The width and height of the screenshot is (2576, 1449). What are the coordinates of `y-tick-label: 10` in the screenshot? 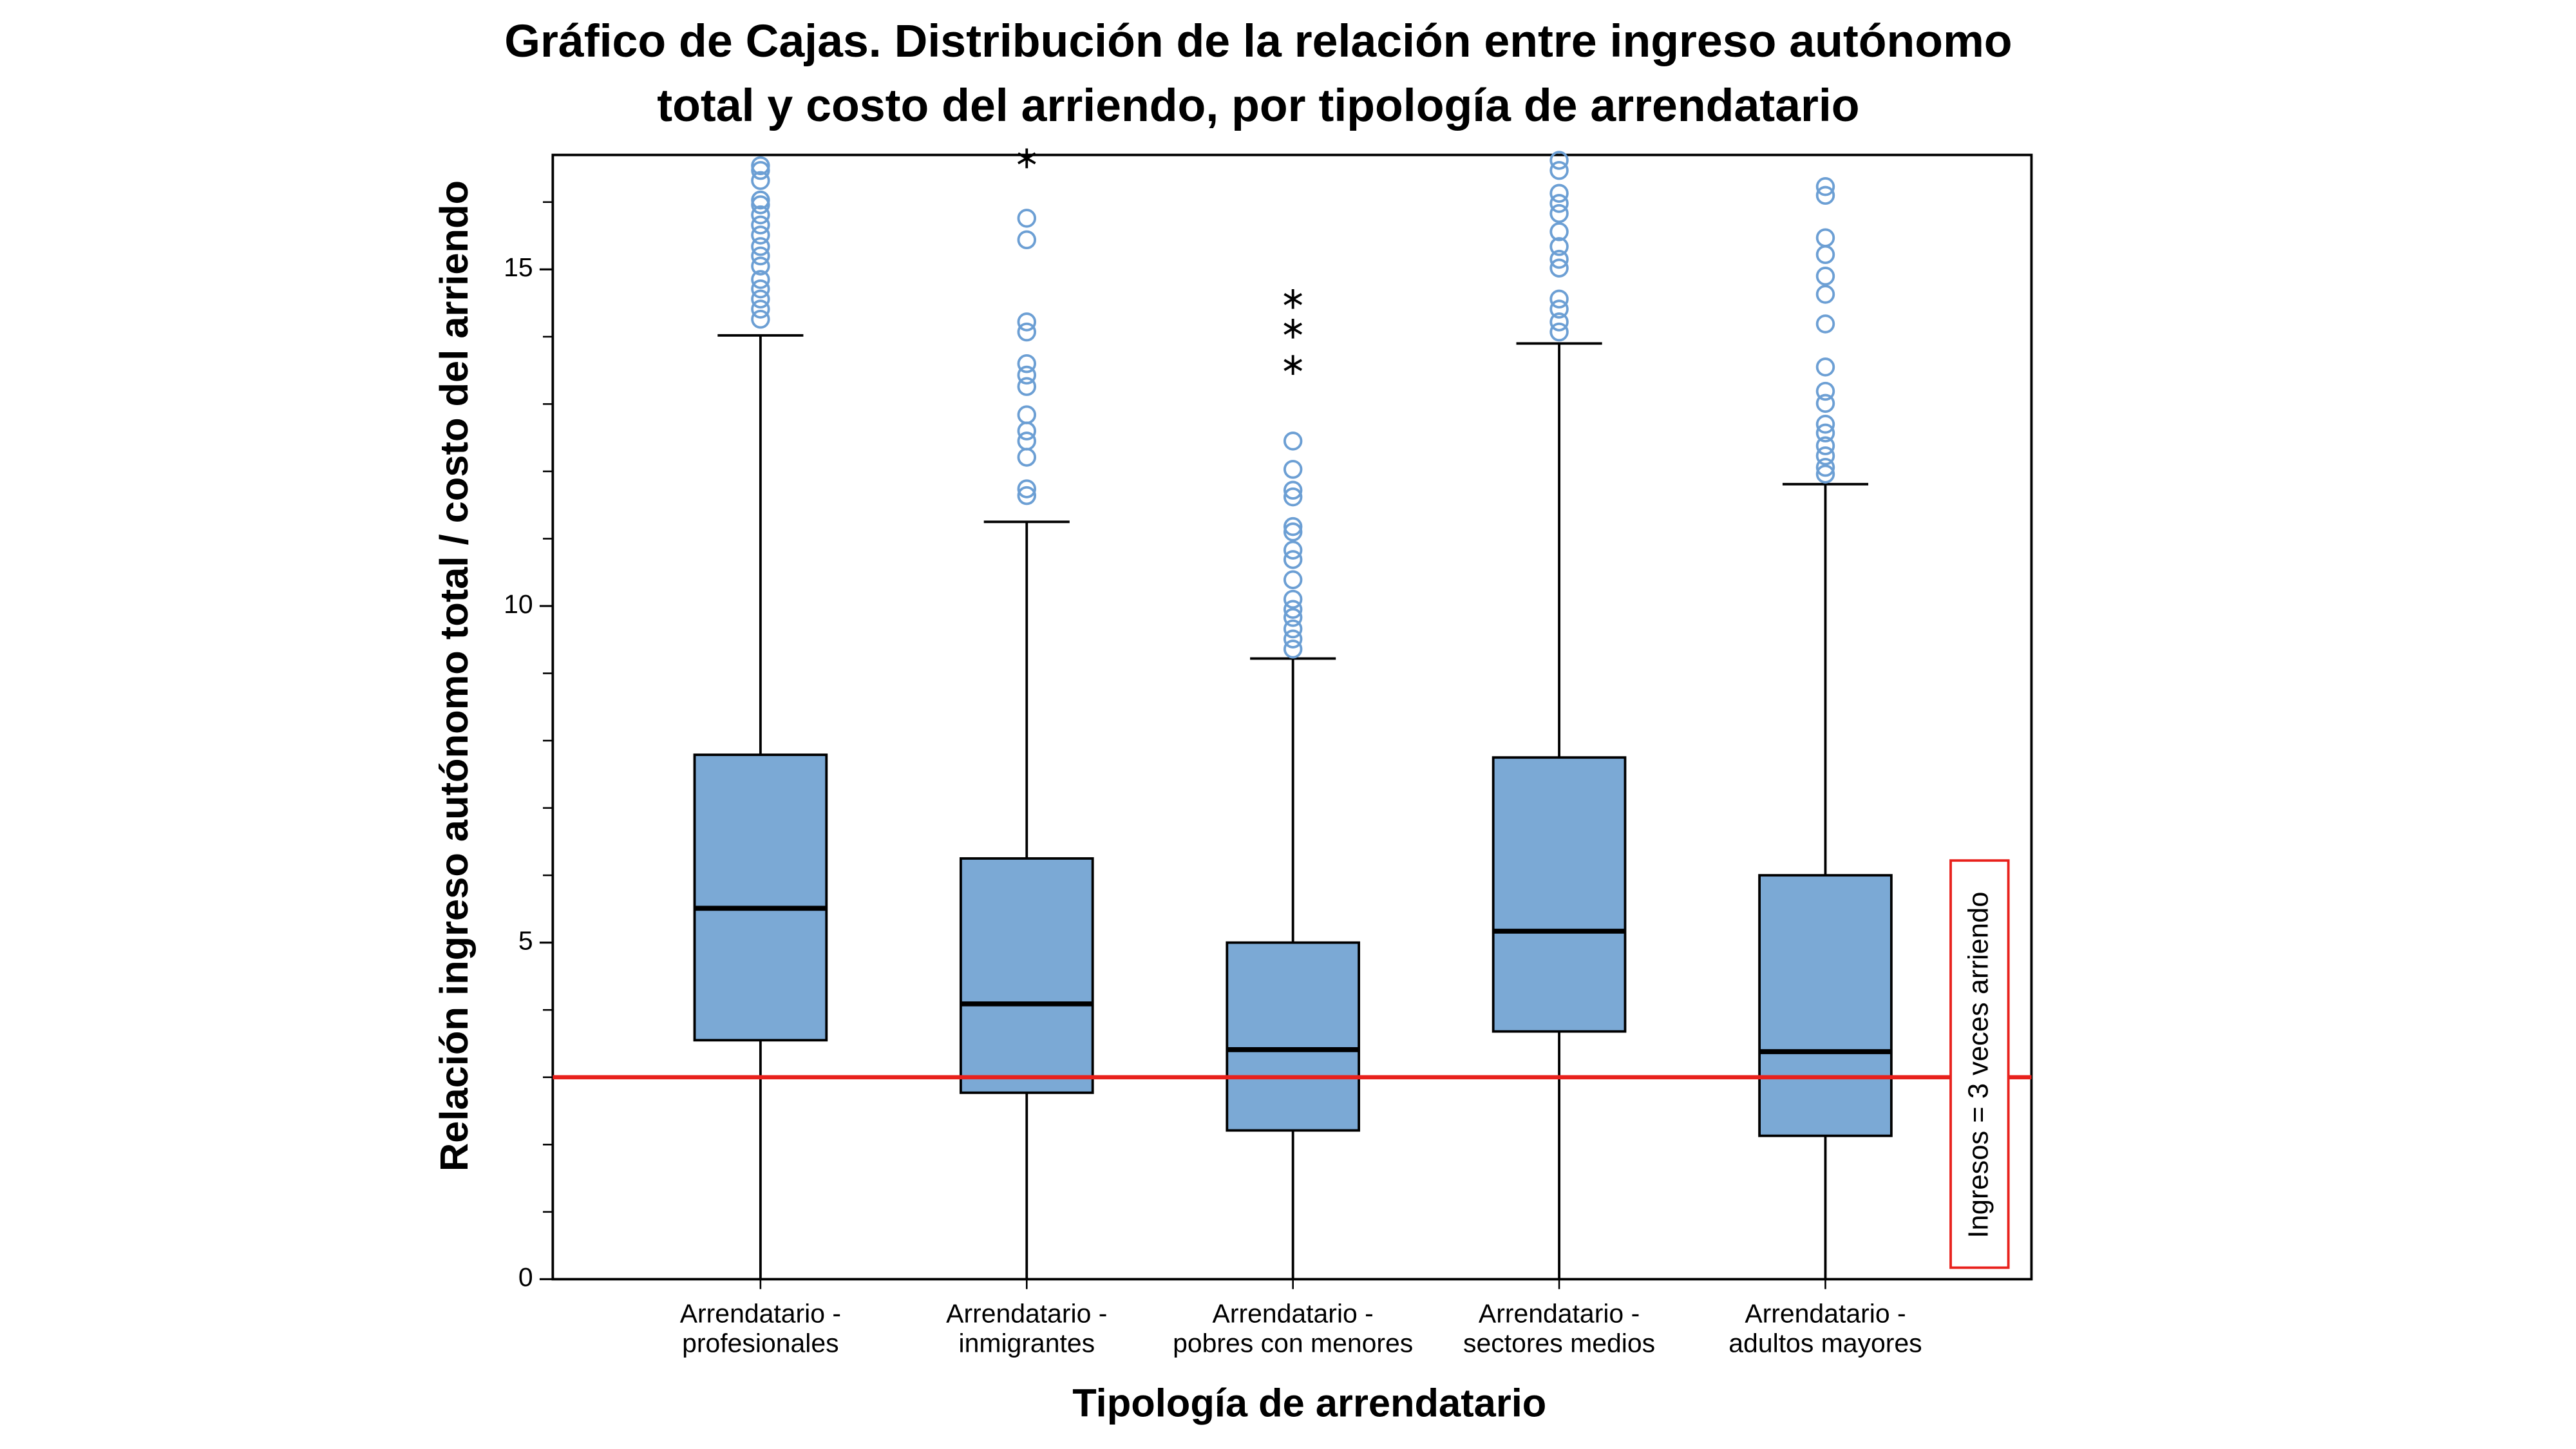 It's located at (518, 604).